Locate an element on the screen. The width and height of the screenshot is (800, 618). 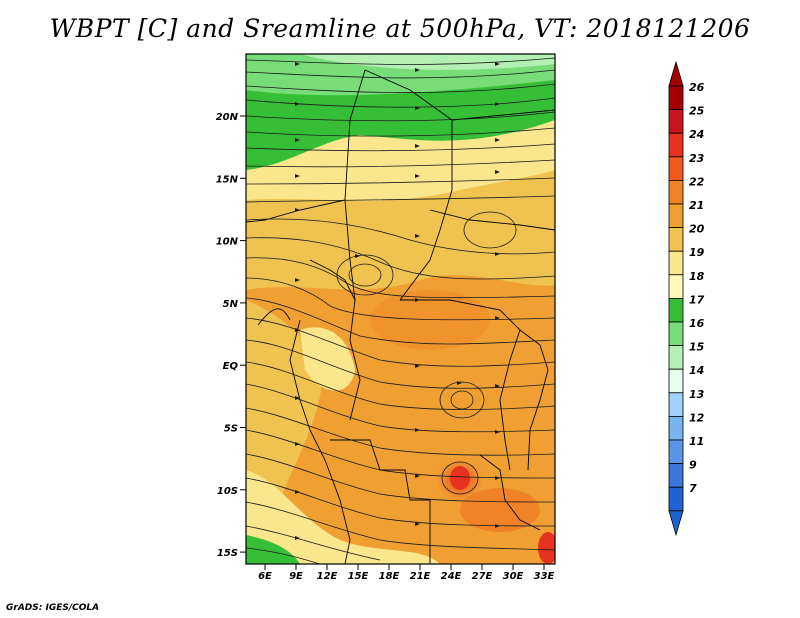
colorbar-label: 16 is located at coordinates (697, 323).